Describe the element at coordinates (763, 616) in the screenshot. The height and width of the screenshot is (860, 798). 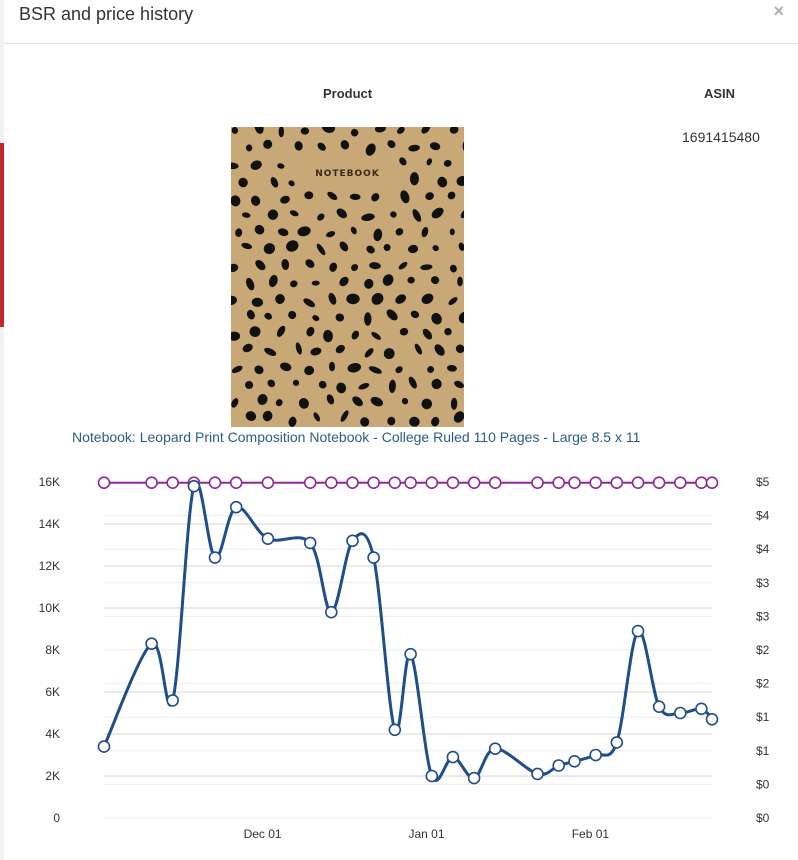
I see `y-right-tick-label: $3` at that location.